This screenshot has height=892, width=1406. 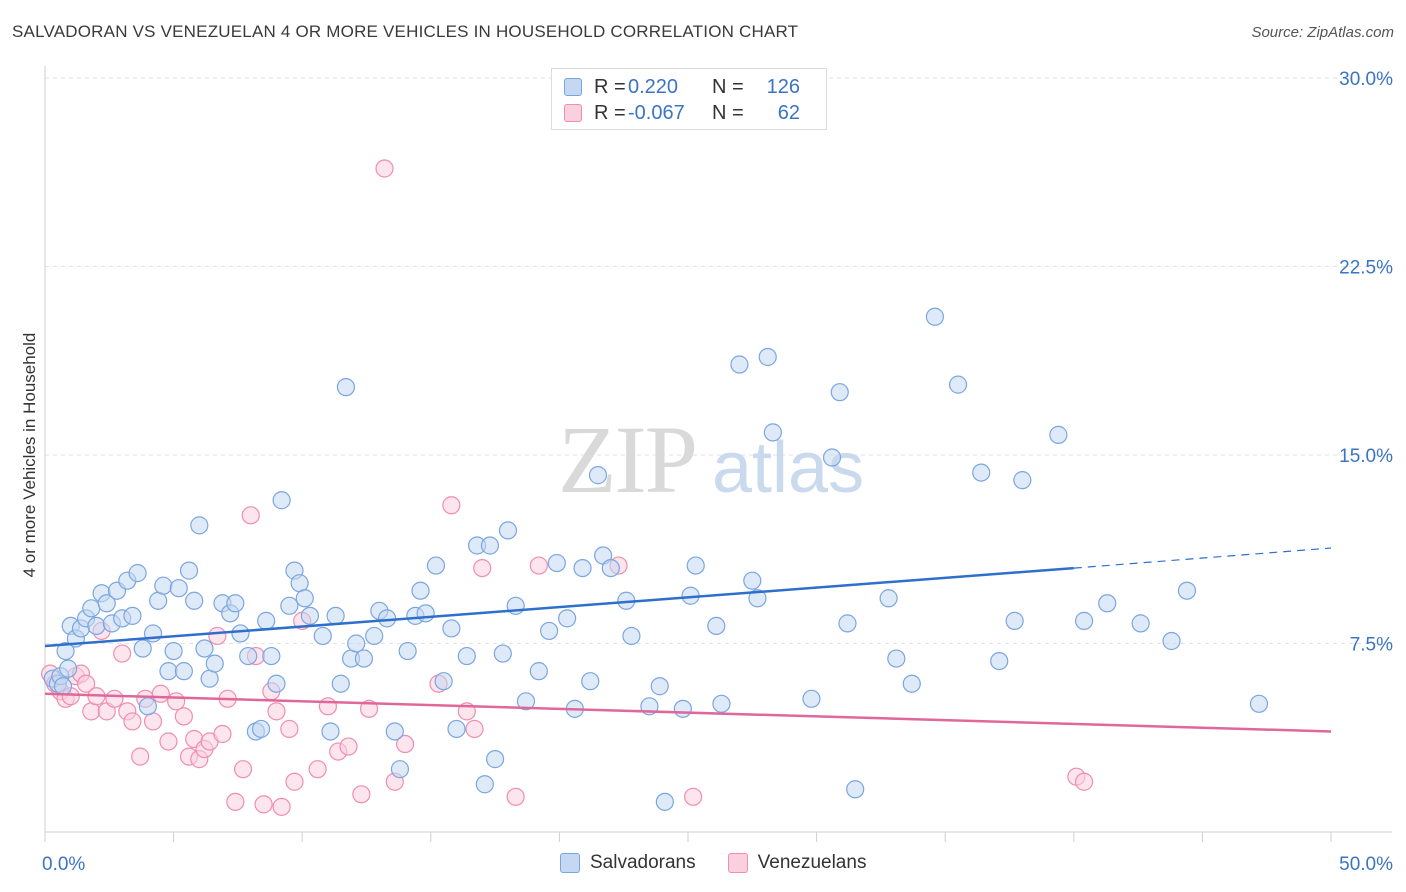 What do you see at coordinates (643, 862) in the screenshot?
I see `series-label-salvadorans: Salvadorans` at bounding box center [643, 862].